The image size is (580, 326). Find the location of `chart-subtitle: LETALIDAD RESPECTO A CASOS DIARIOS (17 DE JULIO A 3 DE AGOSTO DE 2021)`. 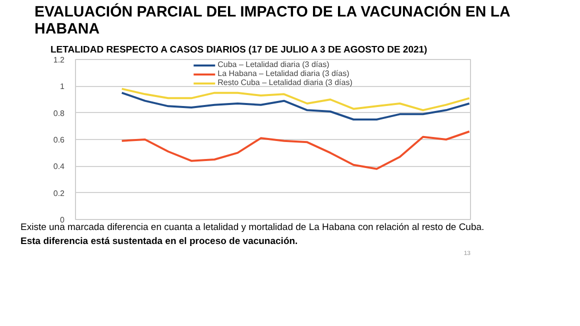

chart-subtitle: LETALIDAD RESPECTO A CASOS DIARIOS (17 DE JULIO A 3 DE AGOSTO DE 2021) is located at coordinates (239, 50).